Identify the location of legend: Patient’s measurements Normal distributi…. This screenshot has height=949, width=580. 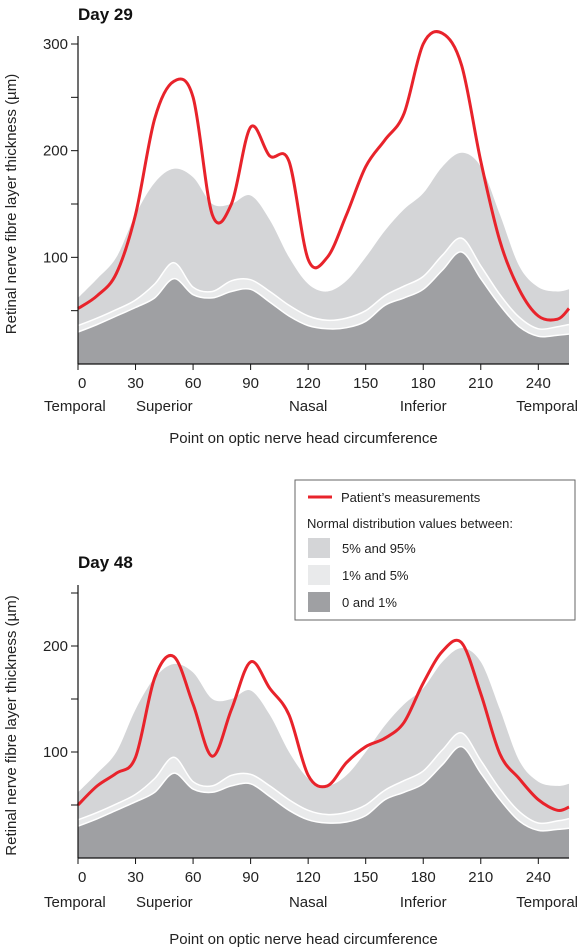
(435, 550).